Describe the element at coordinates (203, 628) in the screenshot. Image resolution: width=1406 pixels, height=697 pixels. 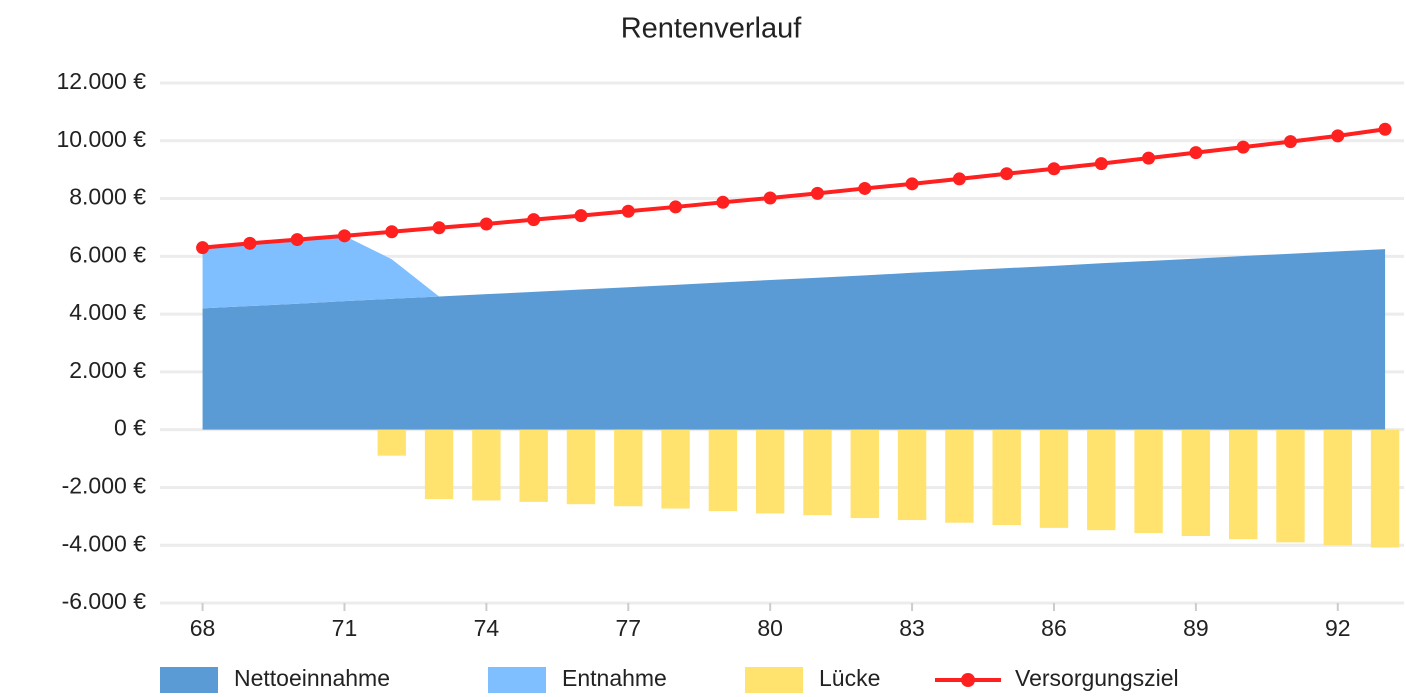
I see `x-tick-label: 68` at that location.